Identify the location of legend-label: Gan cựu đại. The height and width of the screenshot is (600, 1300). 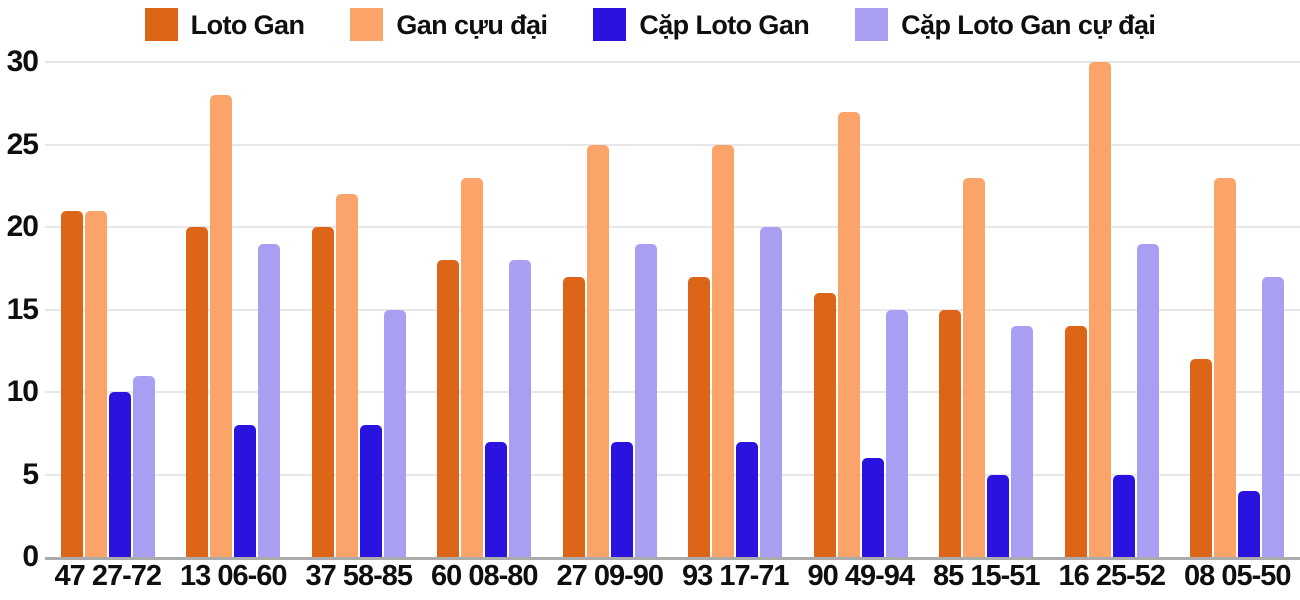
(472, 24).